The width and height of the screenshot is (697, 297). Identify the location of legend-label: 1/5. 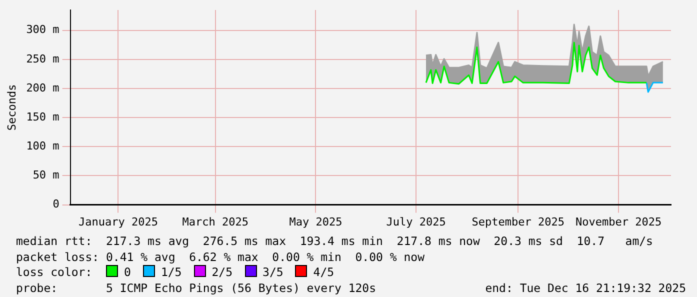
(171, 272).